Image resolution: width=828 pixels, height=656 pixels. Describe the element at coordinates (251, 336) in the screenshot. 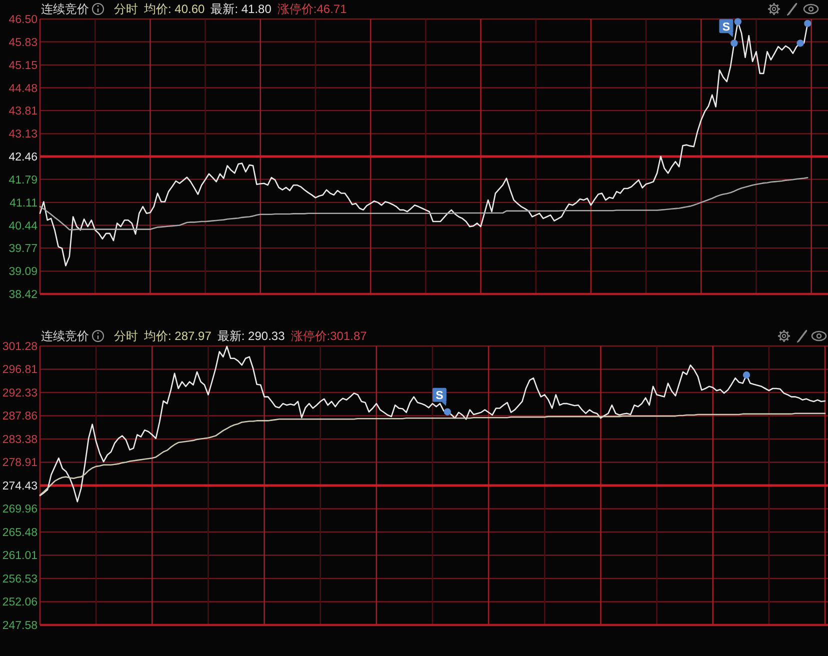

I see `text: 最新: 290.33` at that location.